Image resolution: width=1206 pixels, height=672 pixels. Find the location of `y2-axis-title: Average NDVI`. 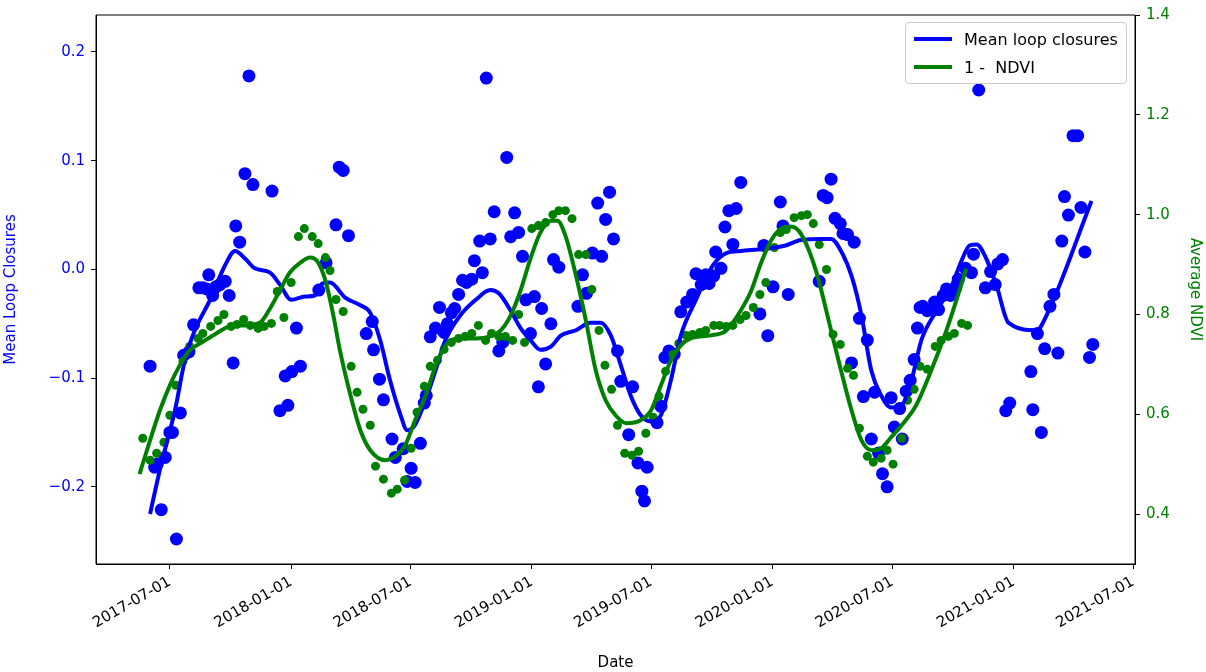

y2-axis-title: Average NDVI is located at coordinates (1196, 289).